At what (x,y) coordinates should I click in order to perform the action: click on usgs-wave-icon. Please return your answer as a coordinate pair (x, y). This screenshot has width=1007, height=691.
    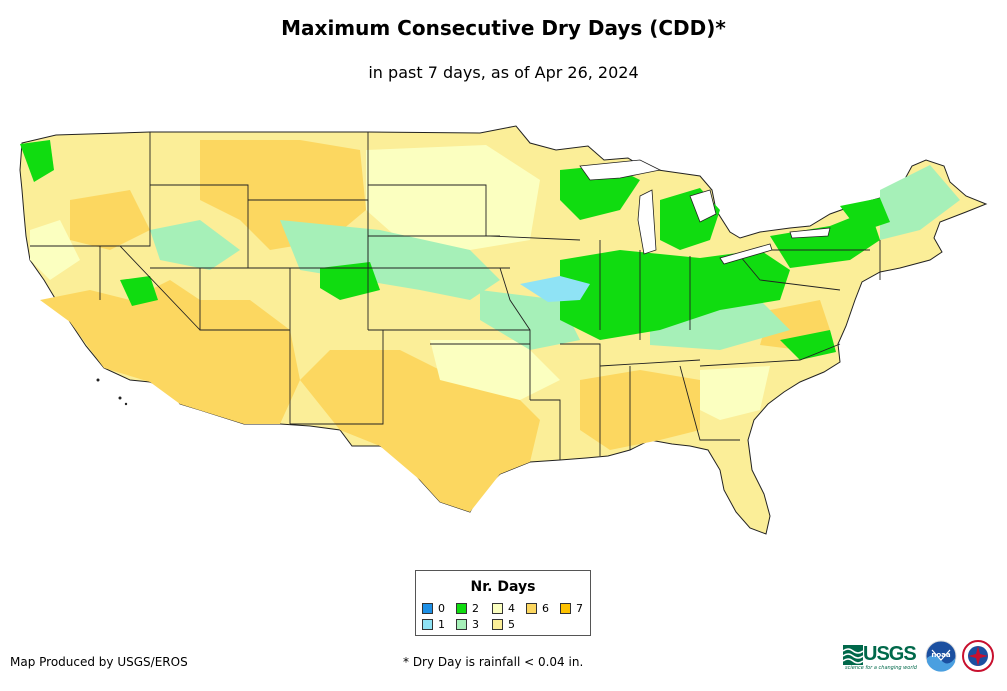
    Looking at the image, I should click on (853, 655).